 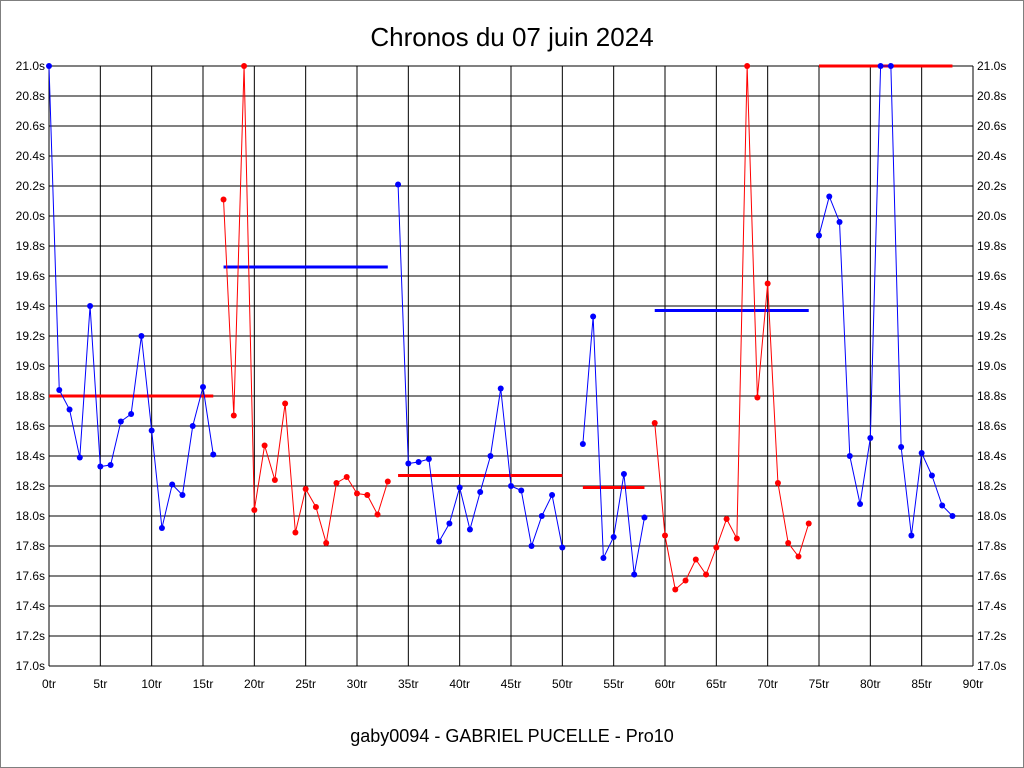 I want to click on y-tick-label: 20.4s, so click(x=991, y=156).